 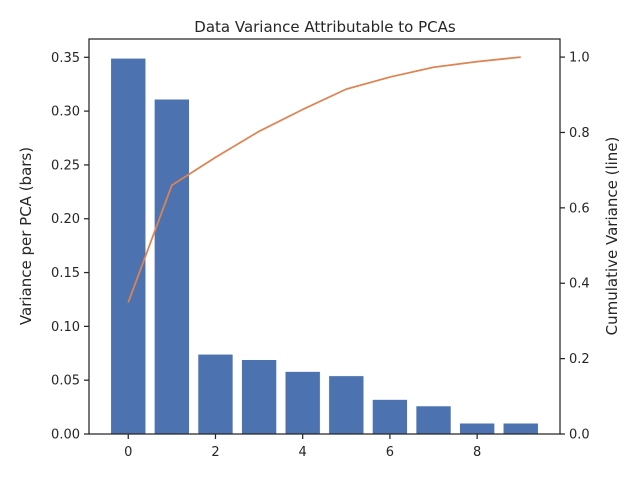 What do you see at coordinates (303, 452) in the screenshot?
I see `x-tick-label: 4` at bounding box center [303, 452].